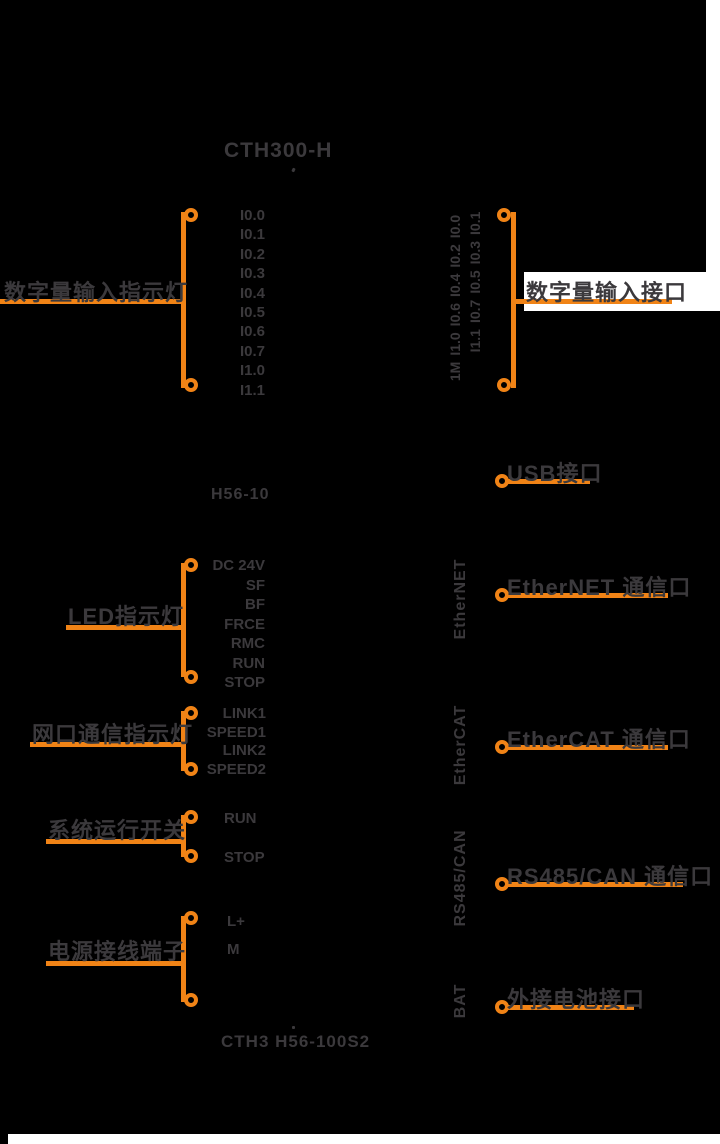 The width and height of the screenshot is (720, 1144). What do you see at coordinates (460, 878) in the screenshot?
I see `port-label-rs485-can: RS485/CAN` at bounding box center [460, 878].